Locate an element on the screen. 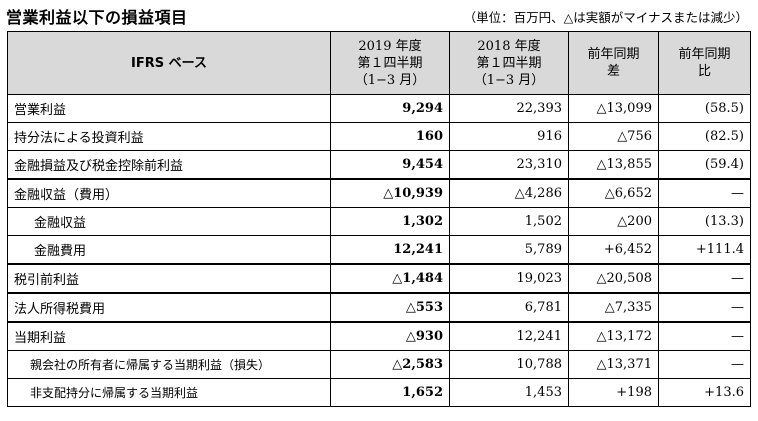 This screenshot has height=421, width=758. table-row: 金融収益 1,302 1,502 △200 (13.3) is located at coordinates (379, 221).